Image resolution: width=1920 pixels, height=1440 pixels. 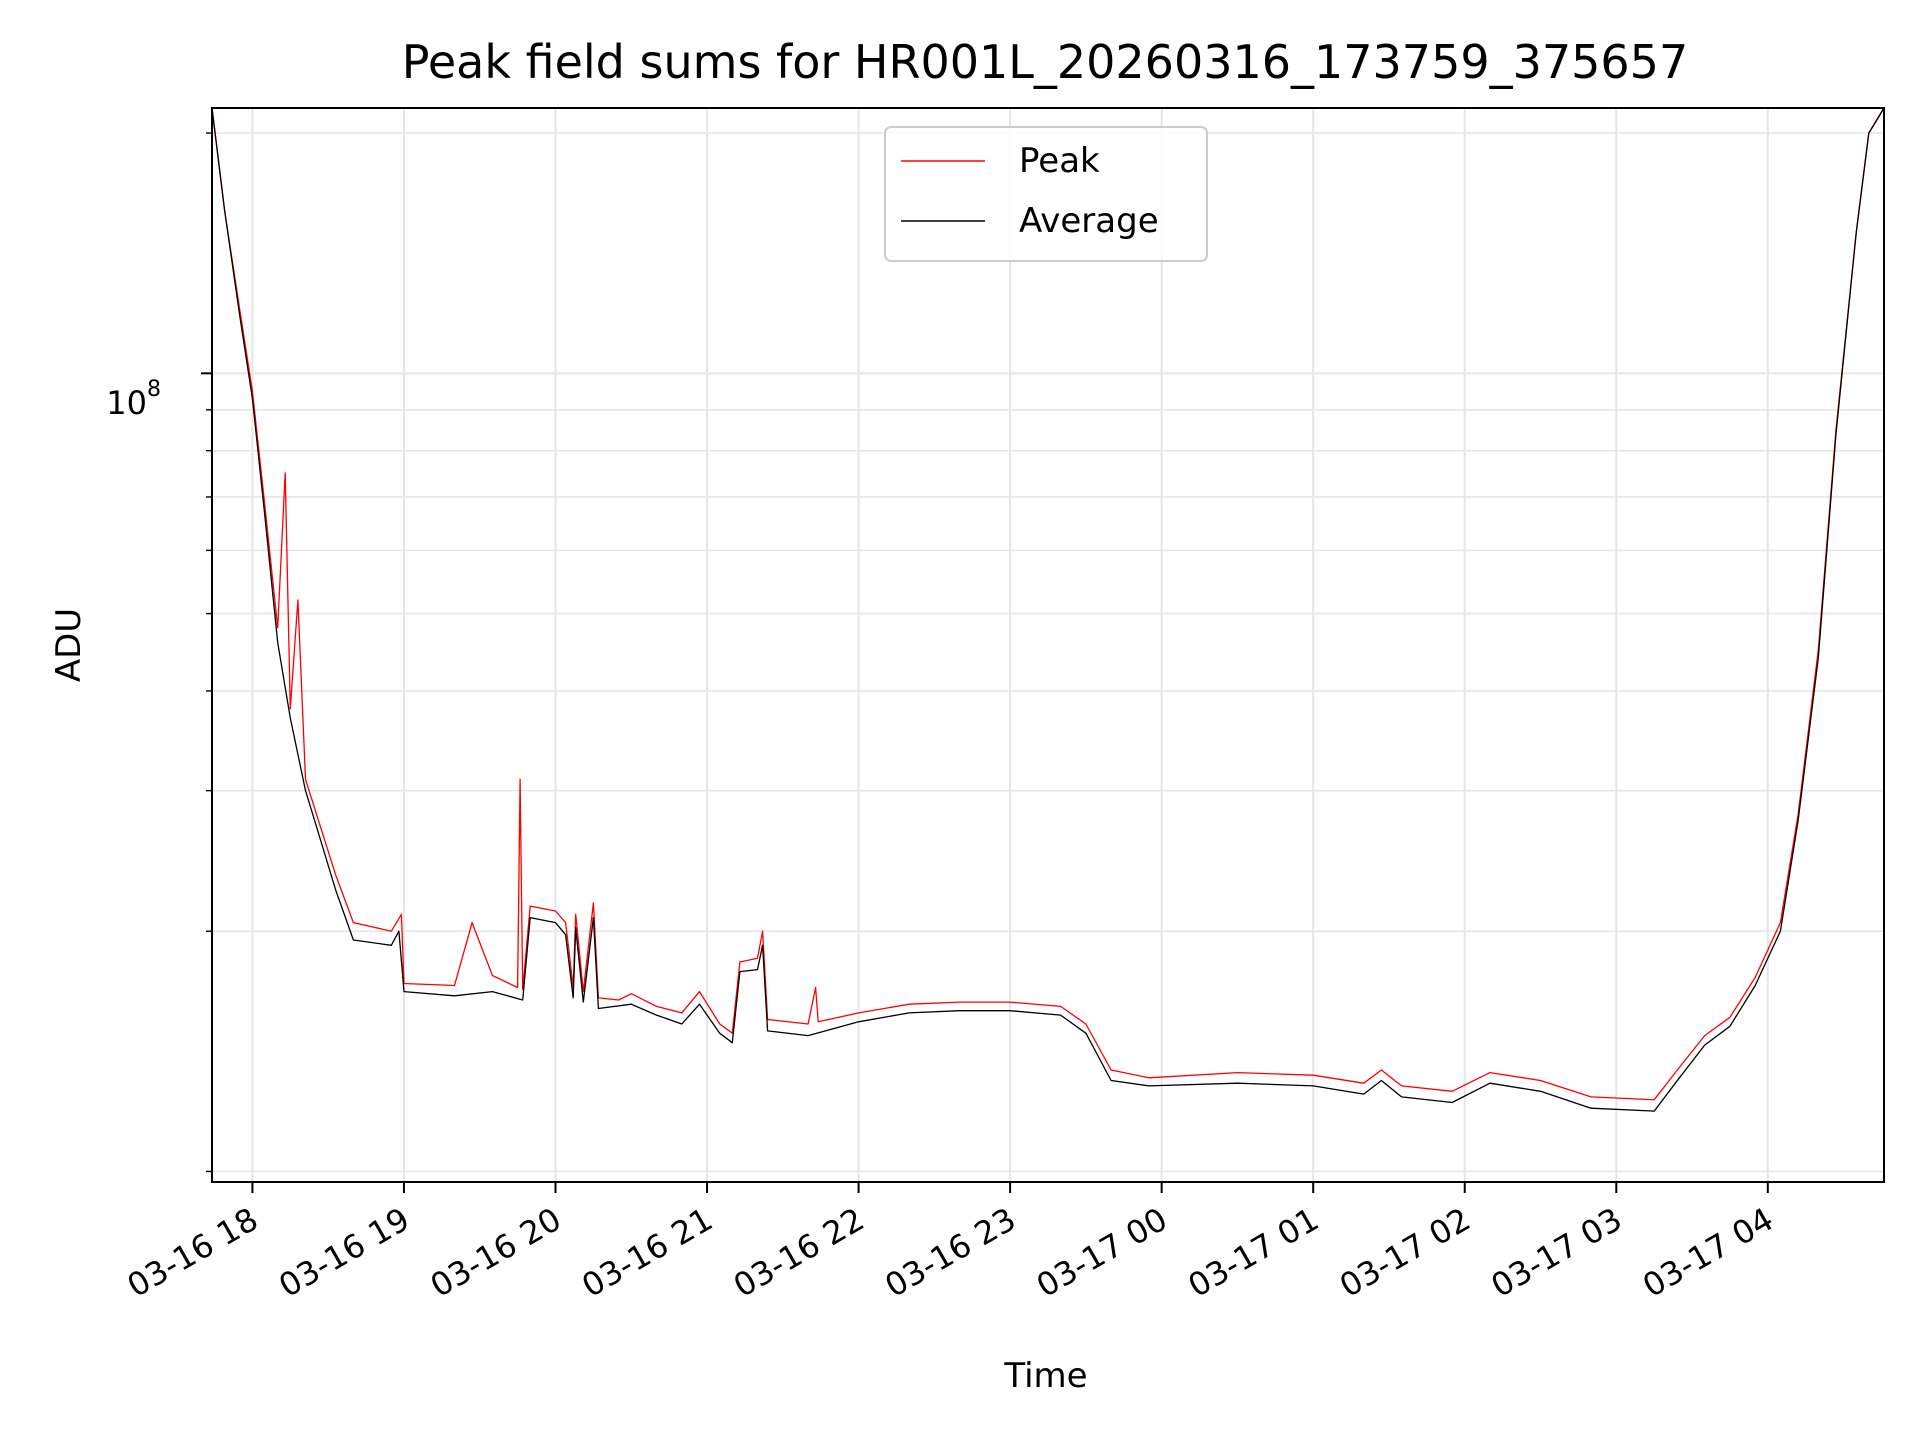 I want to click on x-axis-label: Time, so click(x=1045, y=1376).